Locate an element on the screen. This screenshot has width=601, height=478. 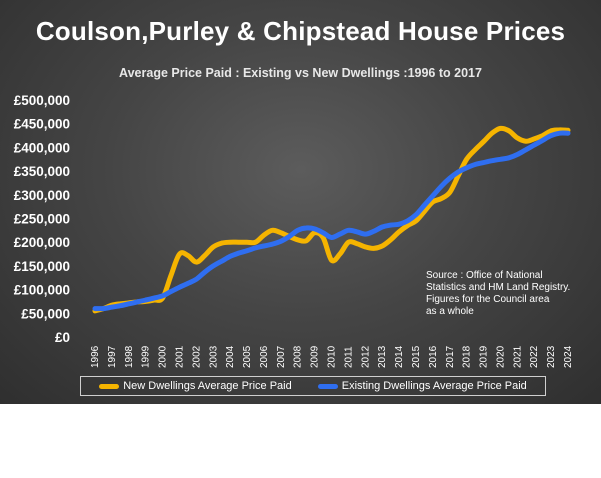
x-tick-label: 1996 is located at coordinates (95, 356).